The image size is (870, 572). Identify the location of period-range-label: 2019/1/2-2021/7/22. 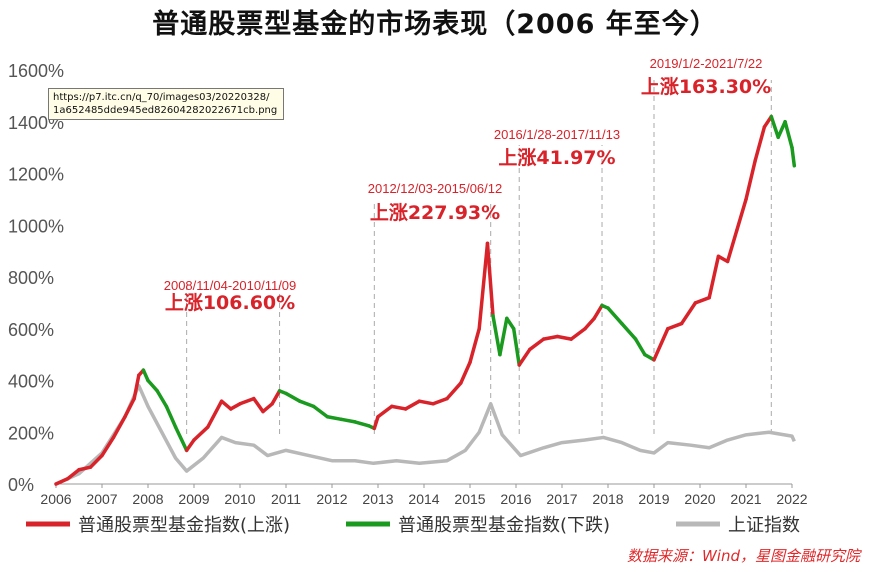
(706, 63).